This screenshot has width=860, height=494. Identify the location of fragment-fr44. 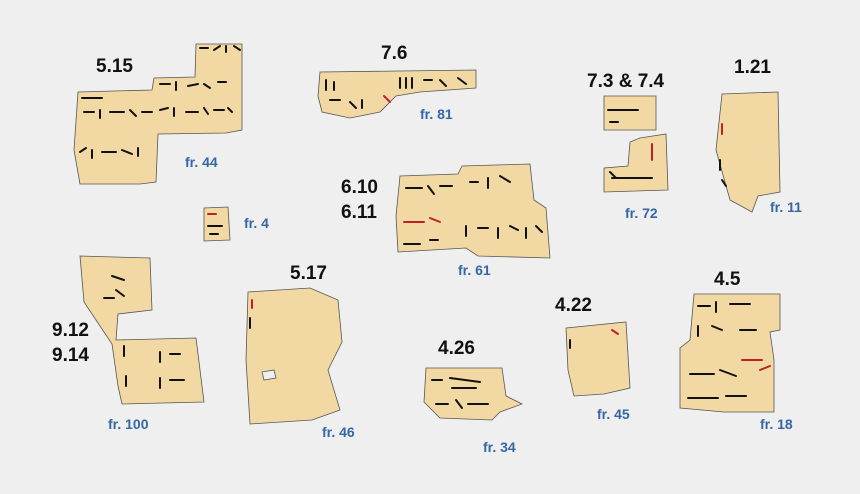
(158, 114).